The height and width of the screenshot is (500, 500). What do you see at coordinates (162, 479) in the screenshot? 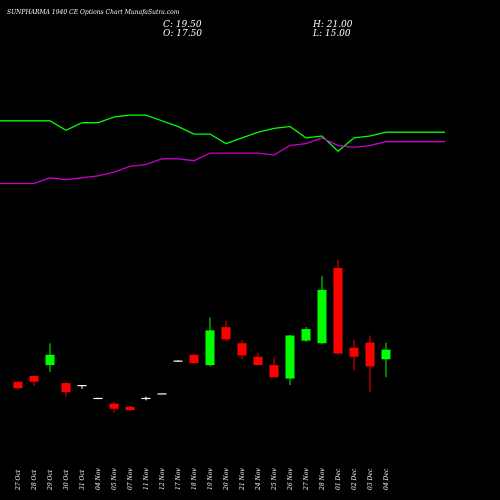
I see `date-tick-label: 12 Nov` at bounding box center [162, 479].